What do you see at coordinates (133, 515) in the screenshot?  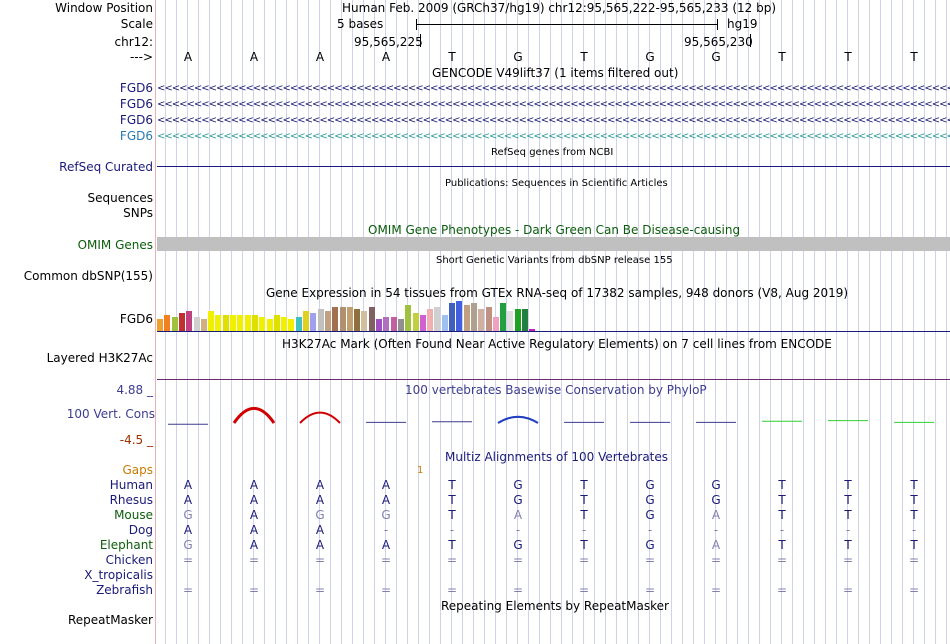 I see `species-label: Mouse` at bounding box center [133, 515].